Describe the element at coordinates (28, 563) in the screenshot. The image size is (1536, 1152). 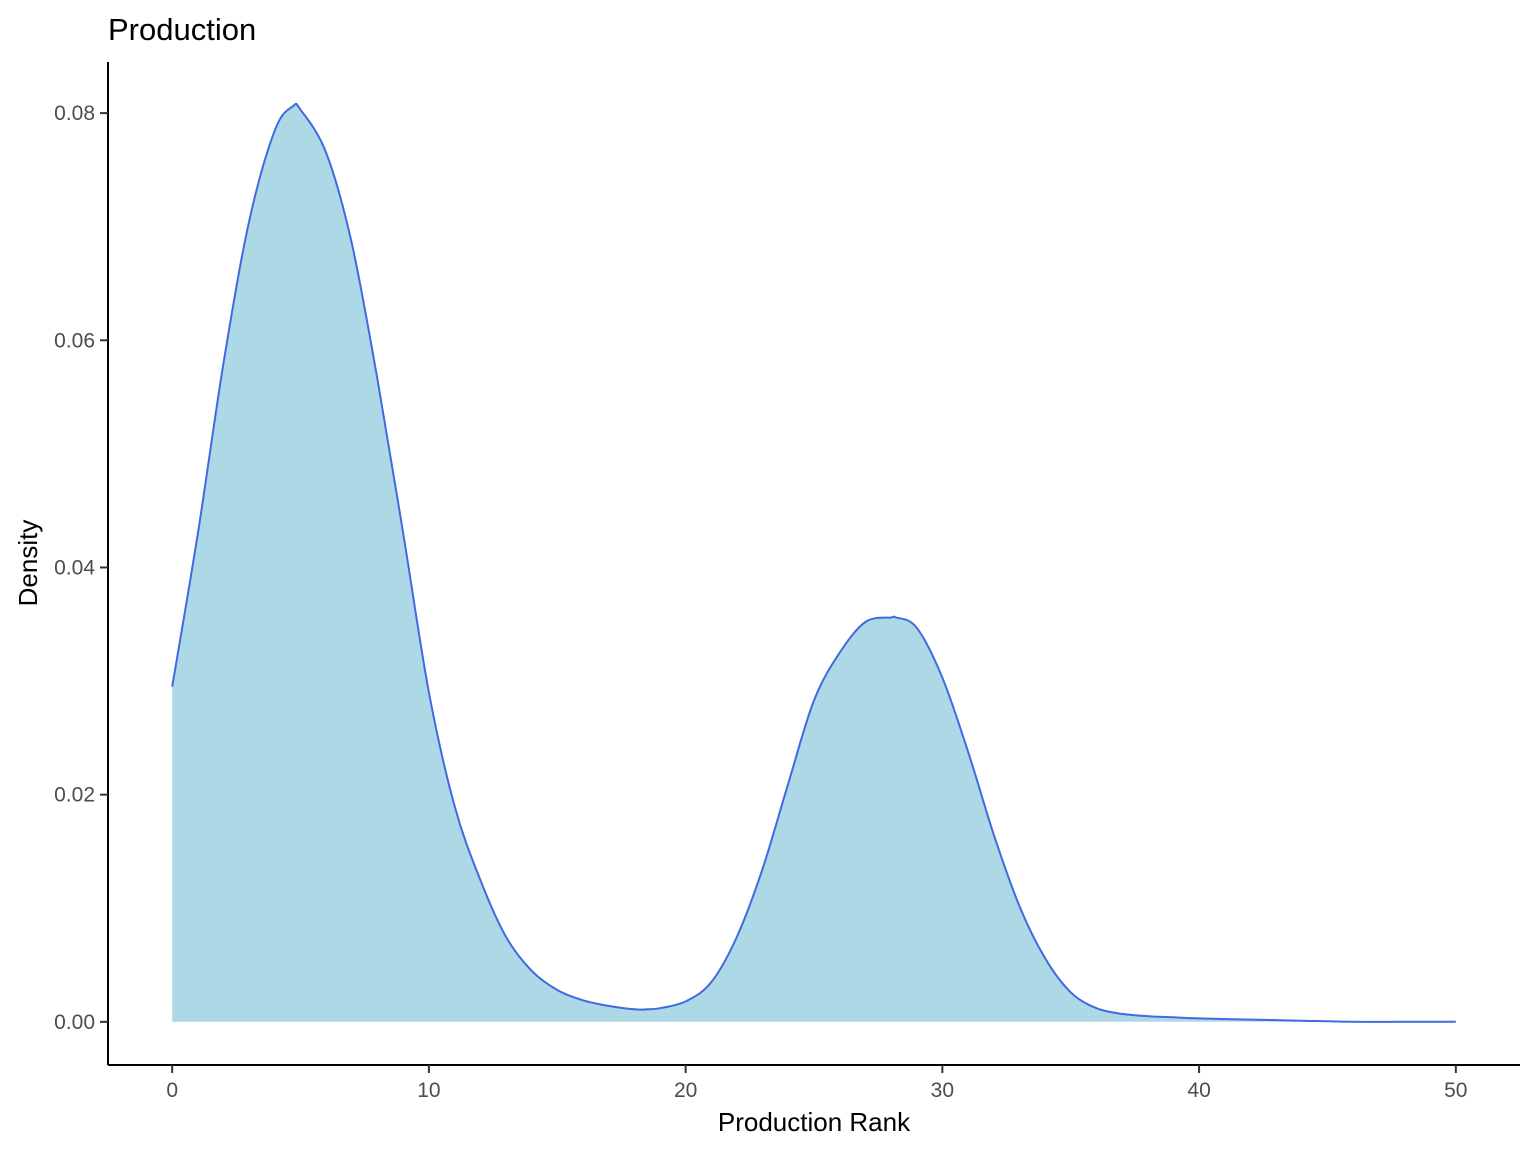
I see `y-axis-title: Density` at that location.